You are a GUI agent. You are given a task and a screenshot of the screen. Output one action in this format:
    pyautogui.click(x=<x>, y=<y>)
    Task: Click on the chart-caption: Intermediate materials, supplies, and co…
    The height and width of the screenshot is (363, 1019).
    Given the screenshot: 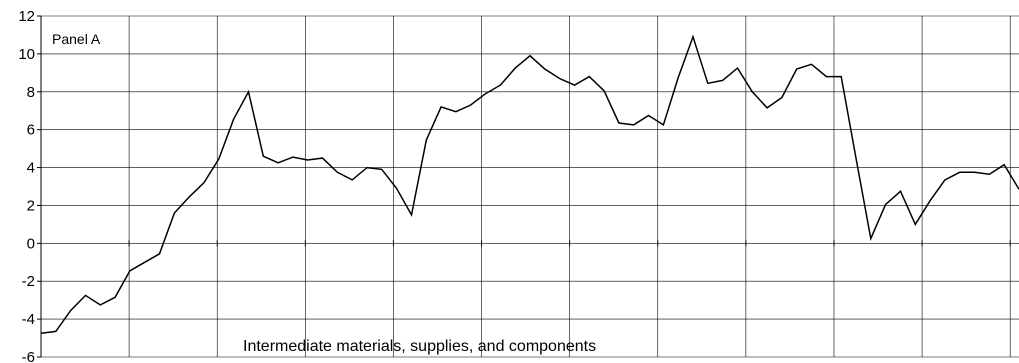 What is the action you would take?
    pyautogui.click(x=419, y=346)
    